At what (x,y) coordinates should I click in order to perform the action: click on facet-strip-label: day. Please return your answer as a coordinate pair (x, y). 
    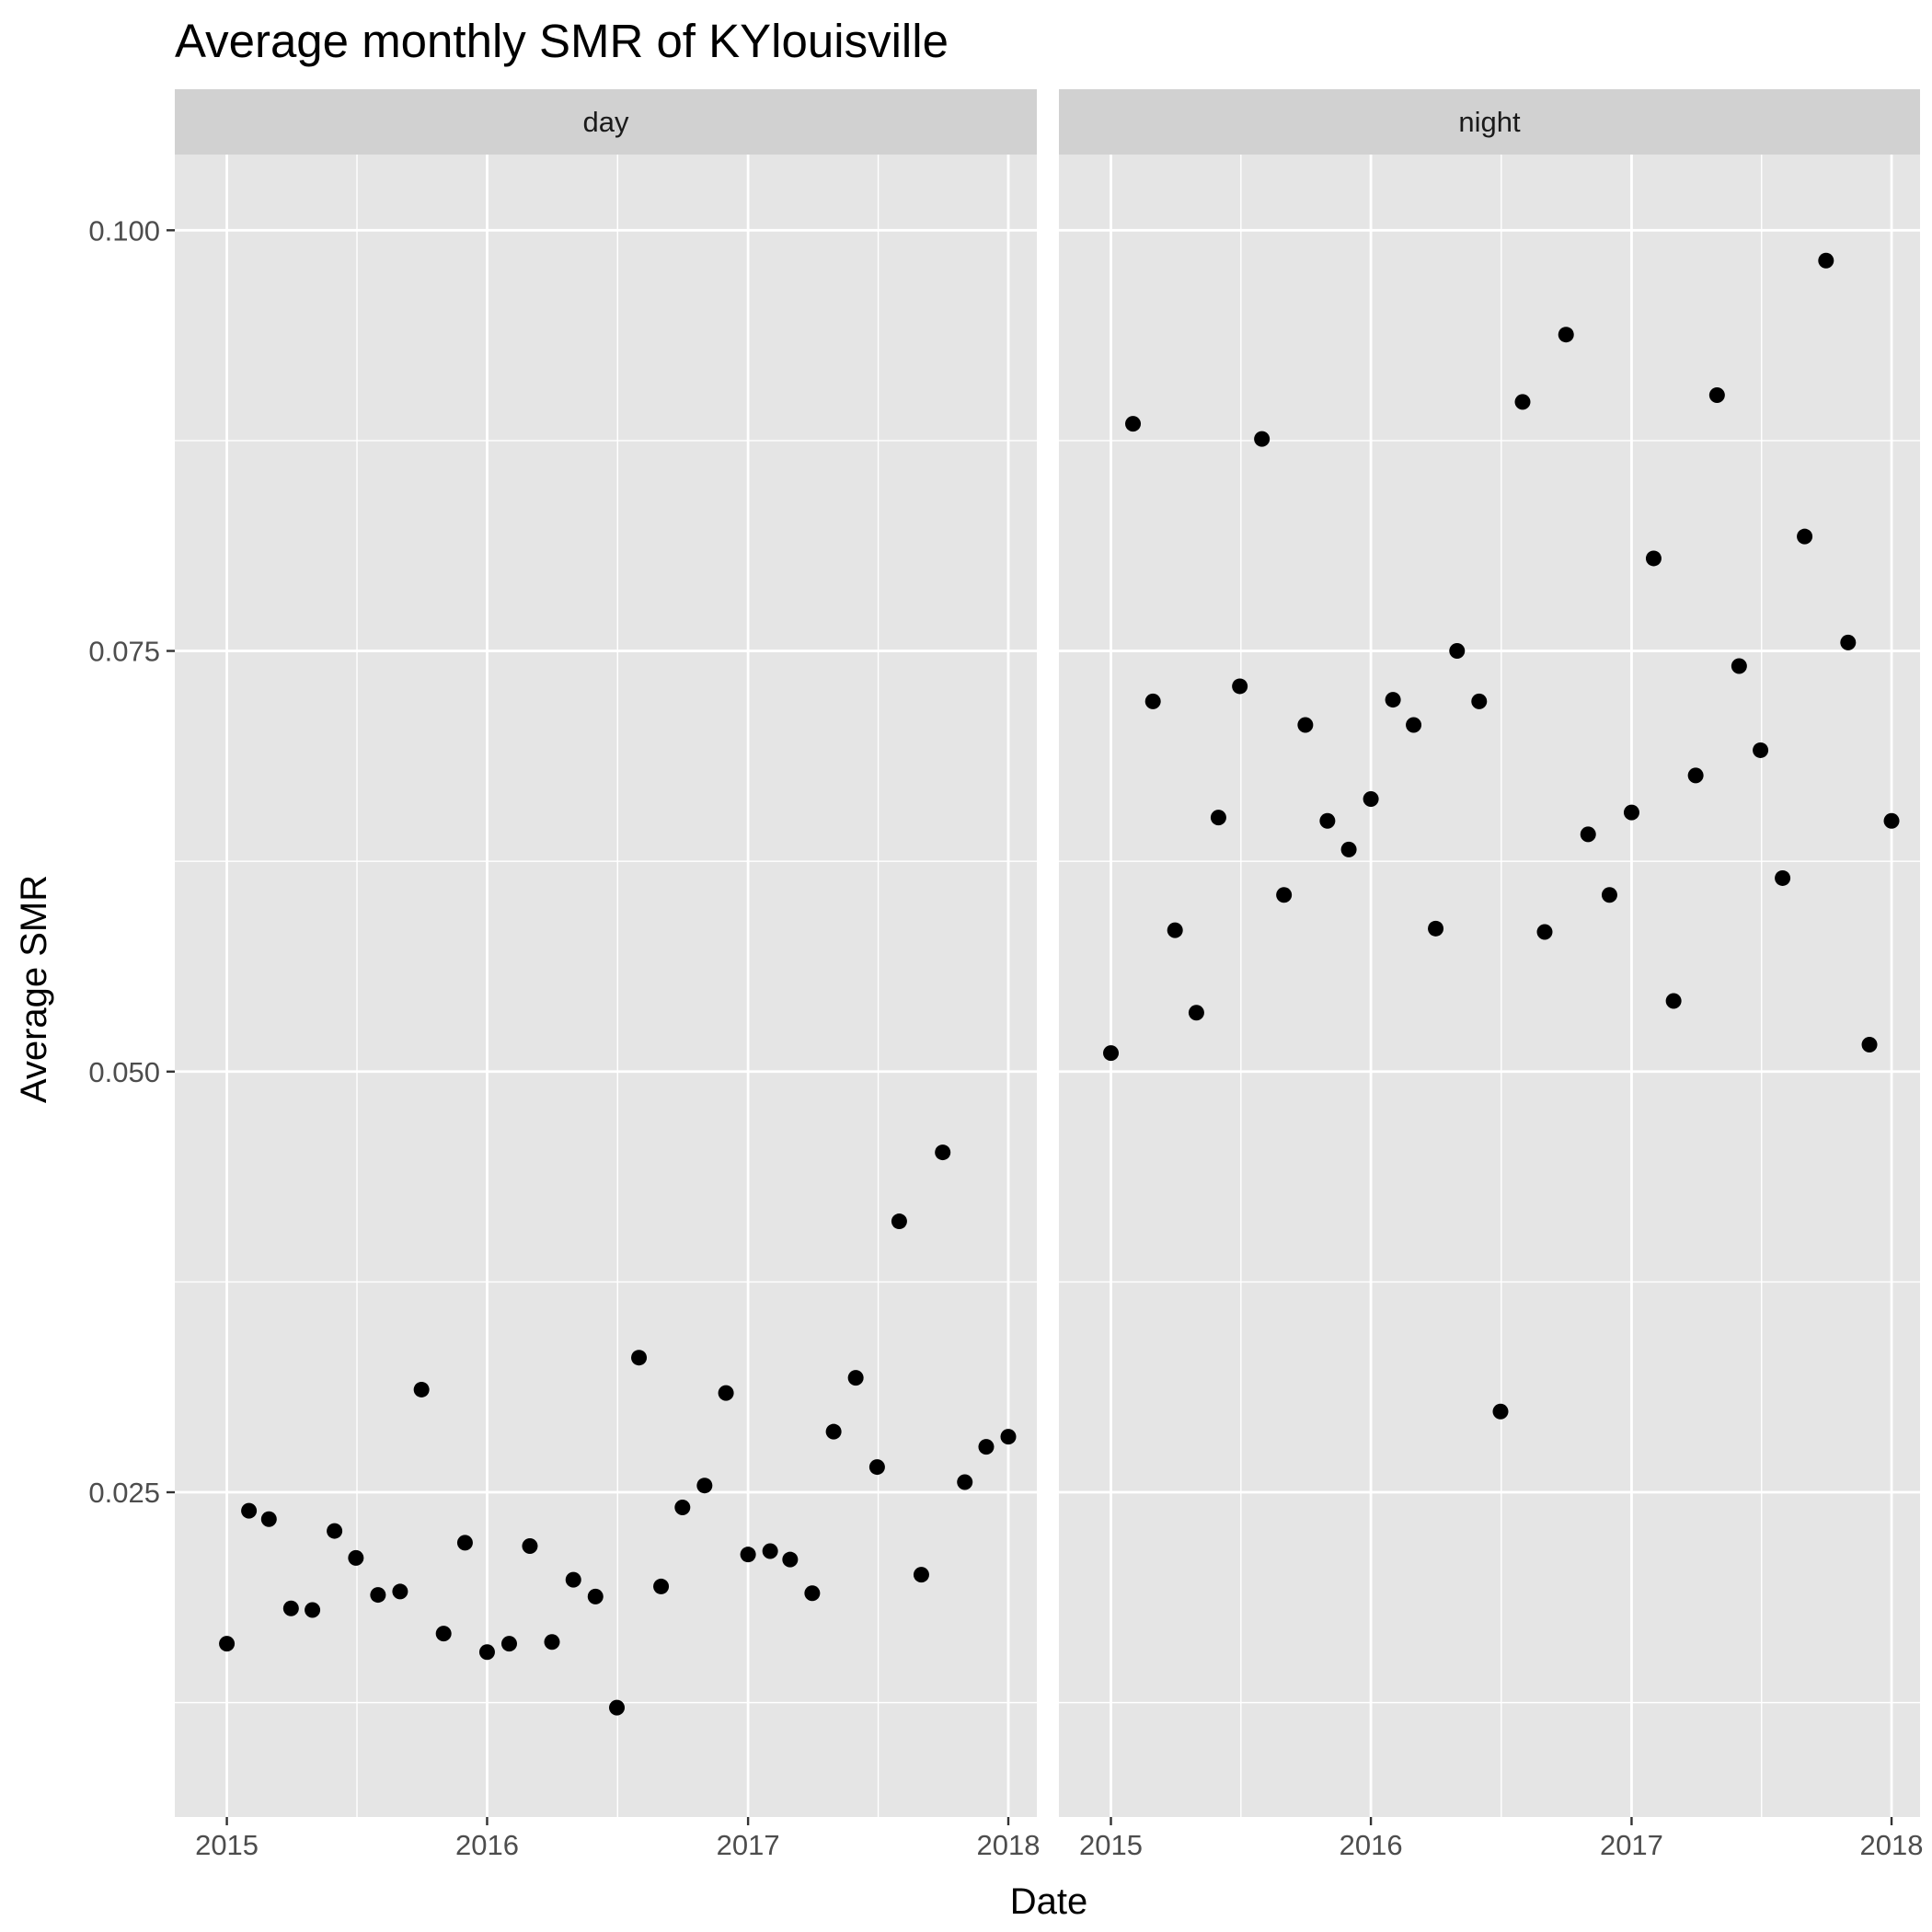
    Looking at the image, I should click on (606, 122).